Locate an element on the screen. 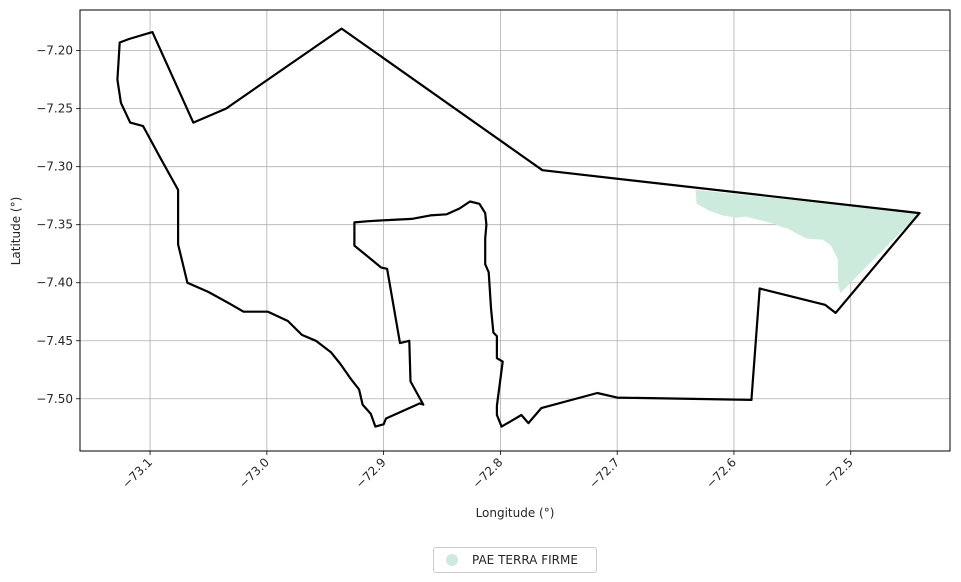 The image size is (961, 582). legend-swatch-pae-terra-firme is located at coordinates (452, 560).